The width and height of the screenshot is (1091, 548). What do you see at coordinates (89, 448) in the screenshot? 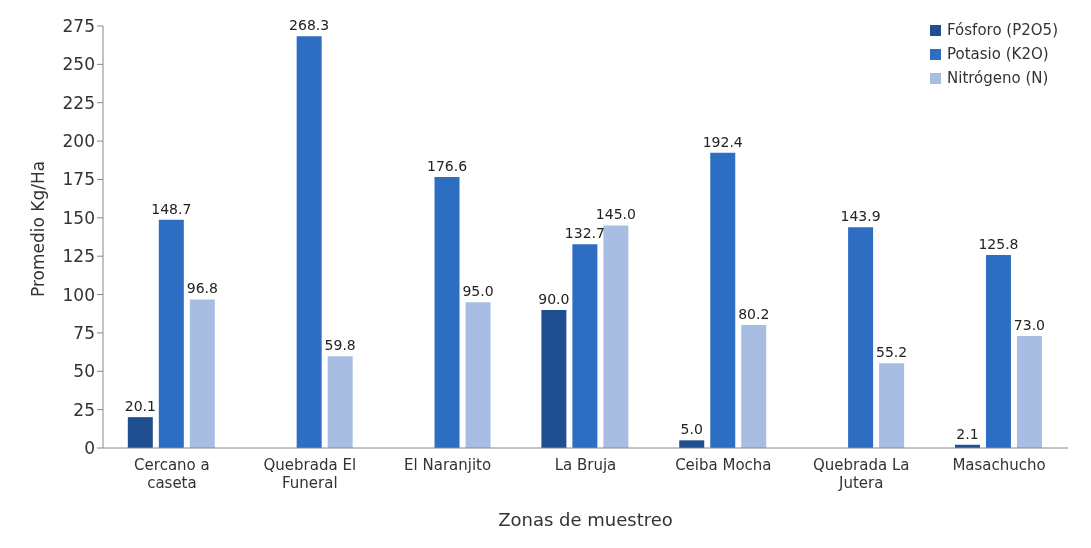
I see `y-tick-label: 0` at bounding box center [89, 448].